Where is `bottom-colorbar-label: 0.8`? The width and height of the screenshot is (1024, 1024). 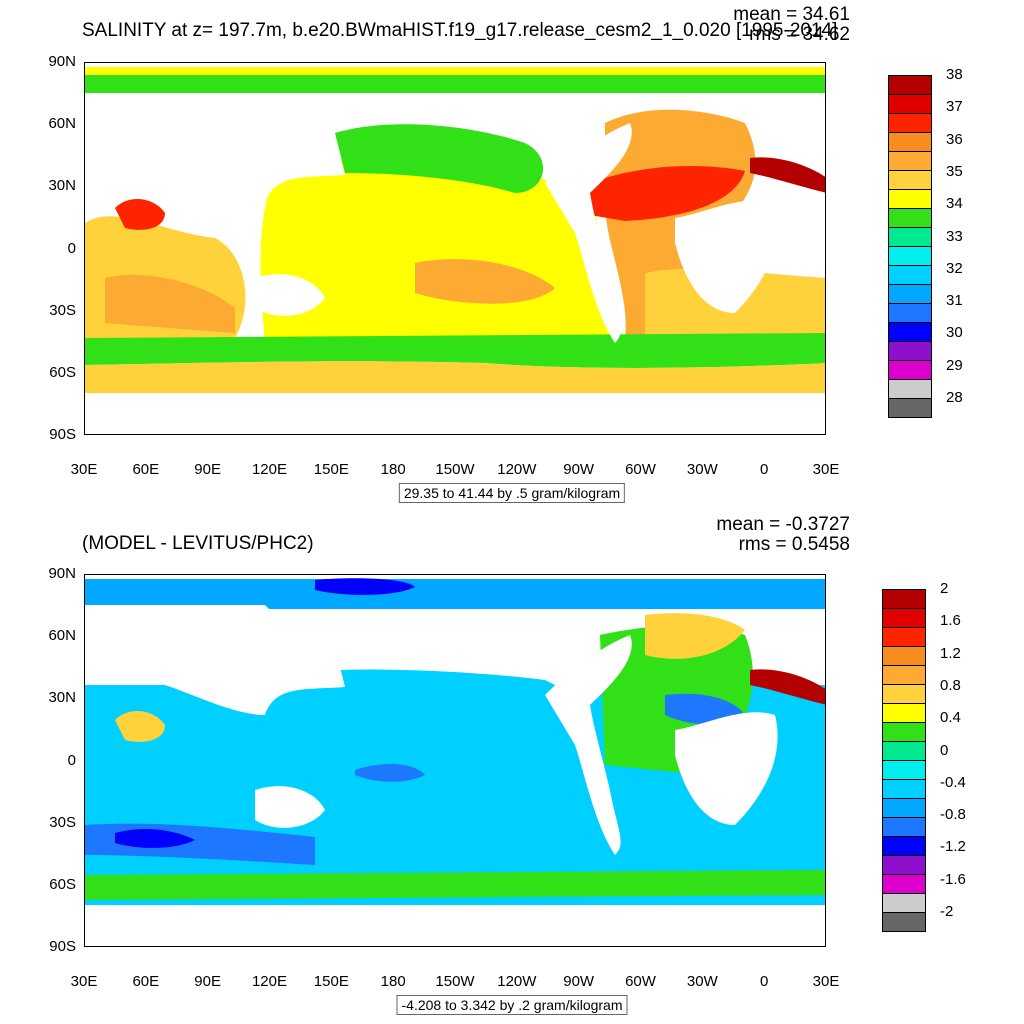 bottom-colorbar-label: 0.8 is located at coordinates (950, 685).